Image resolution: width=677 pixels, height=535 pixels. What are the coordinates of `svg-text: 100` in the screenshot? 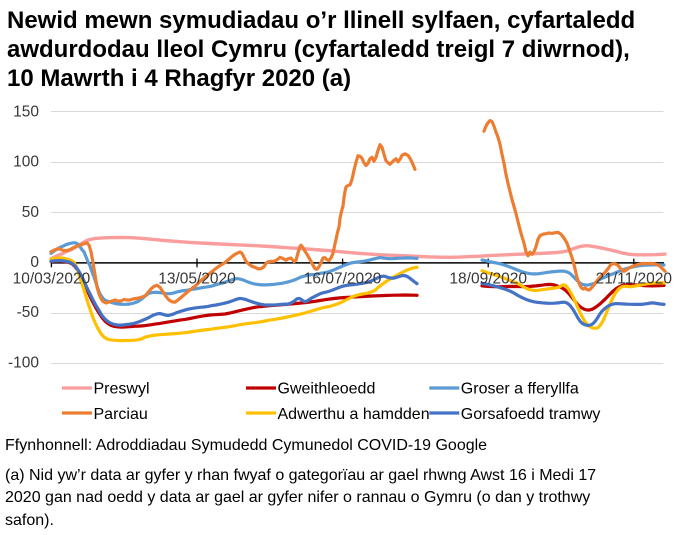 It's located at (26, 162).